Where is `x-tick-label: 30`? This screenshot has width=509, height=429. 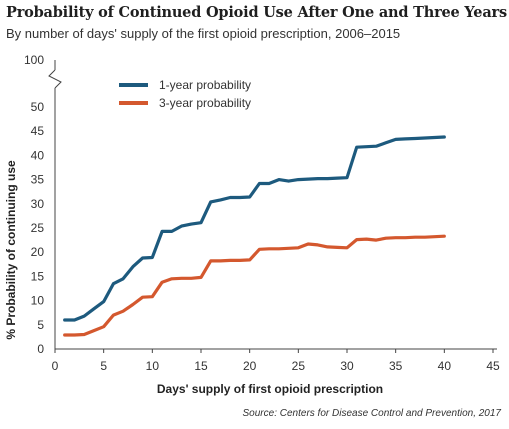
x-tick-label: 30 is located at coordinates (347, 366).